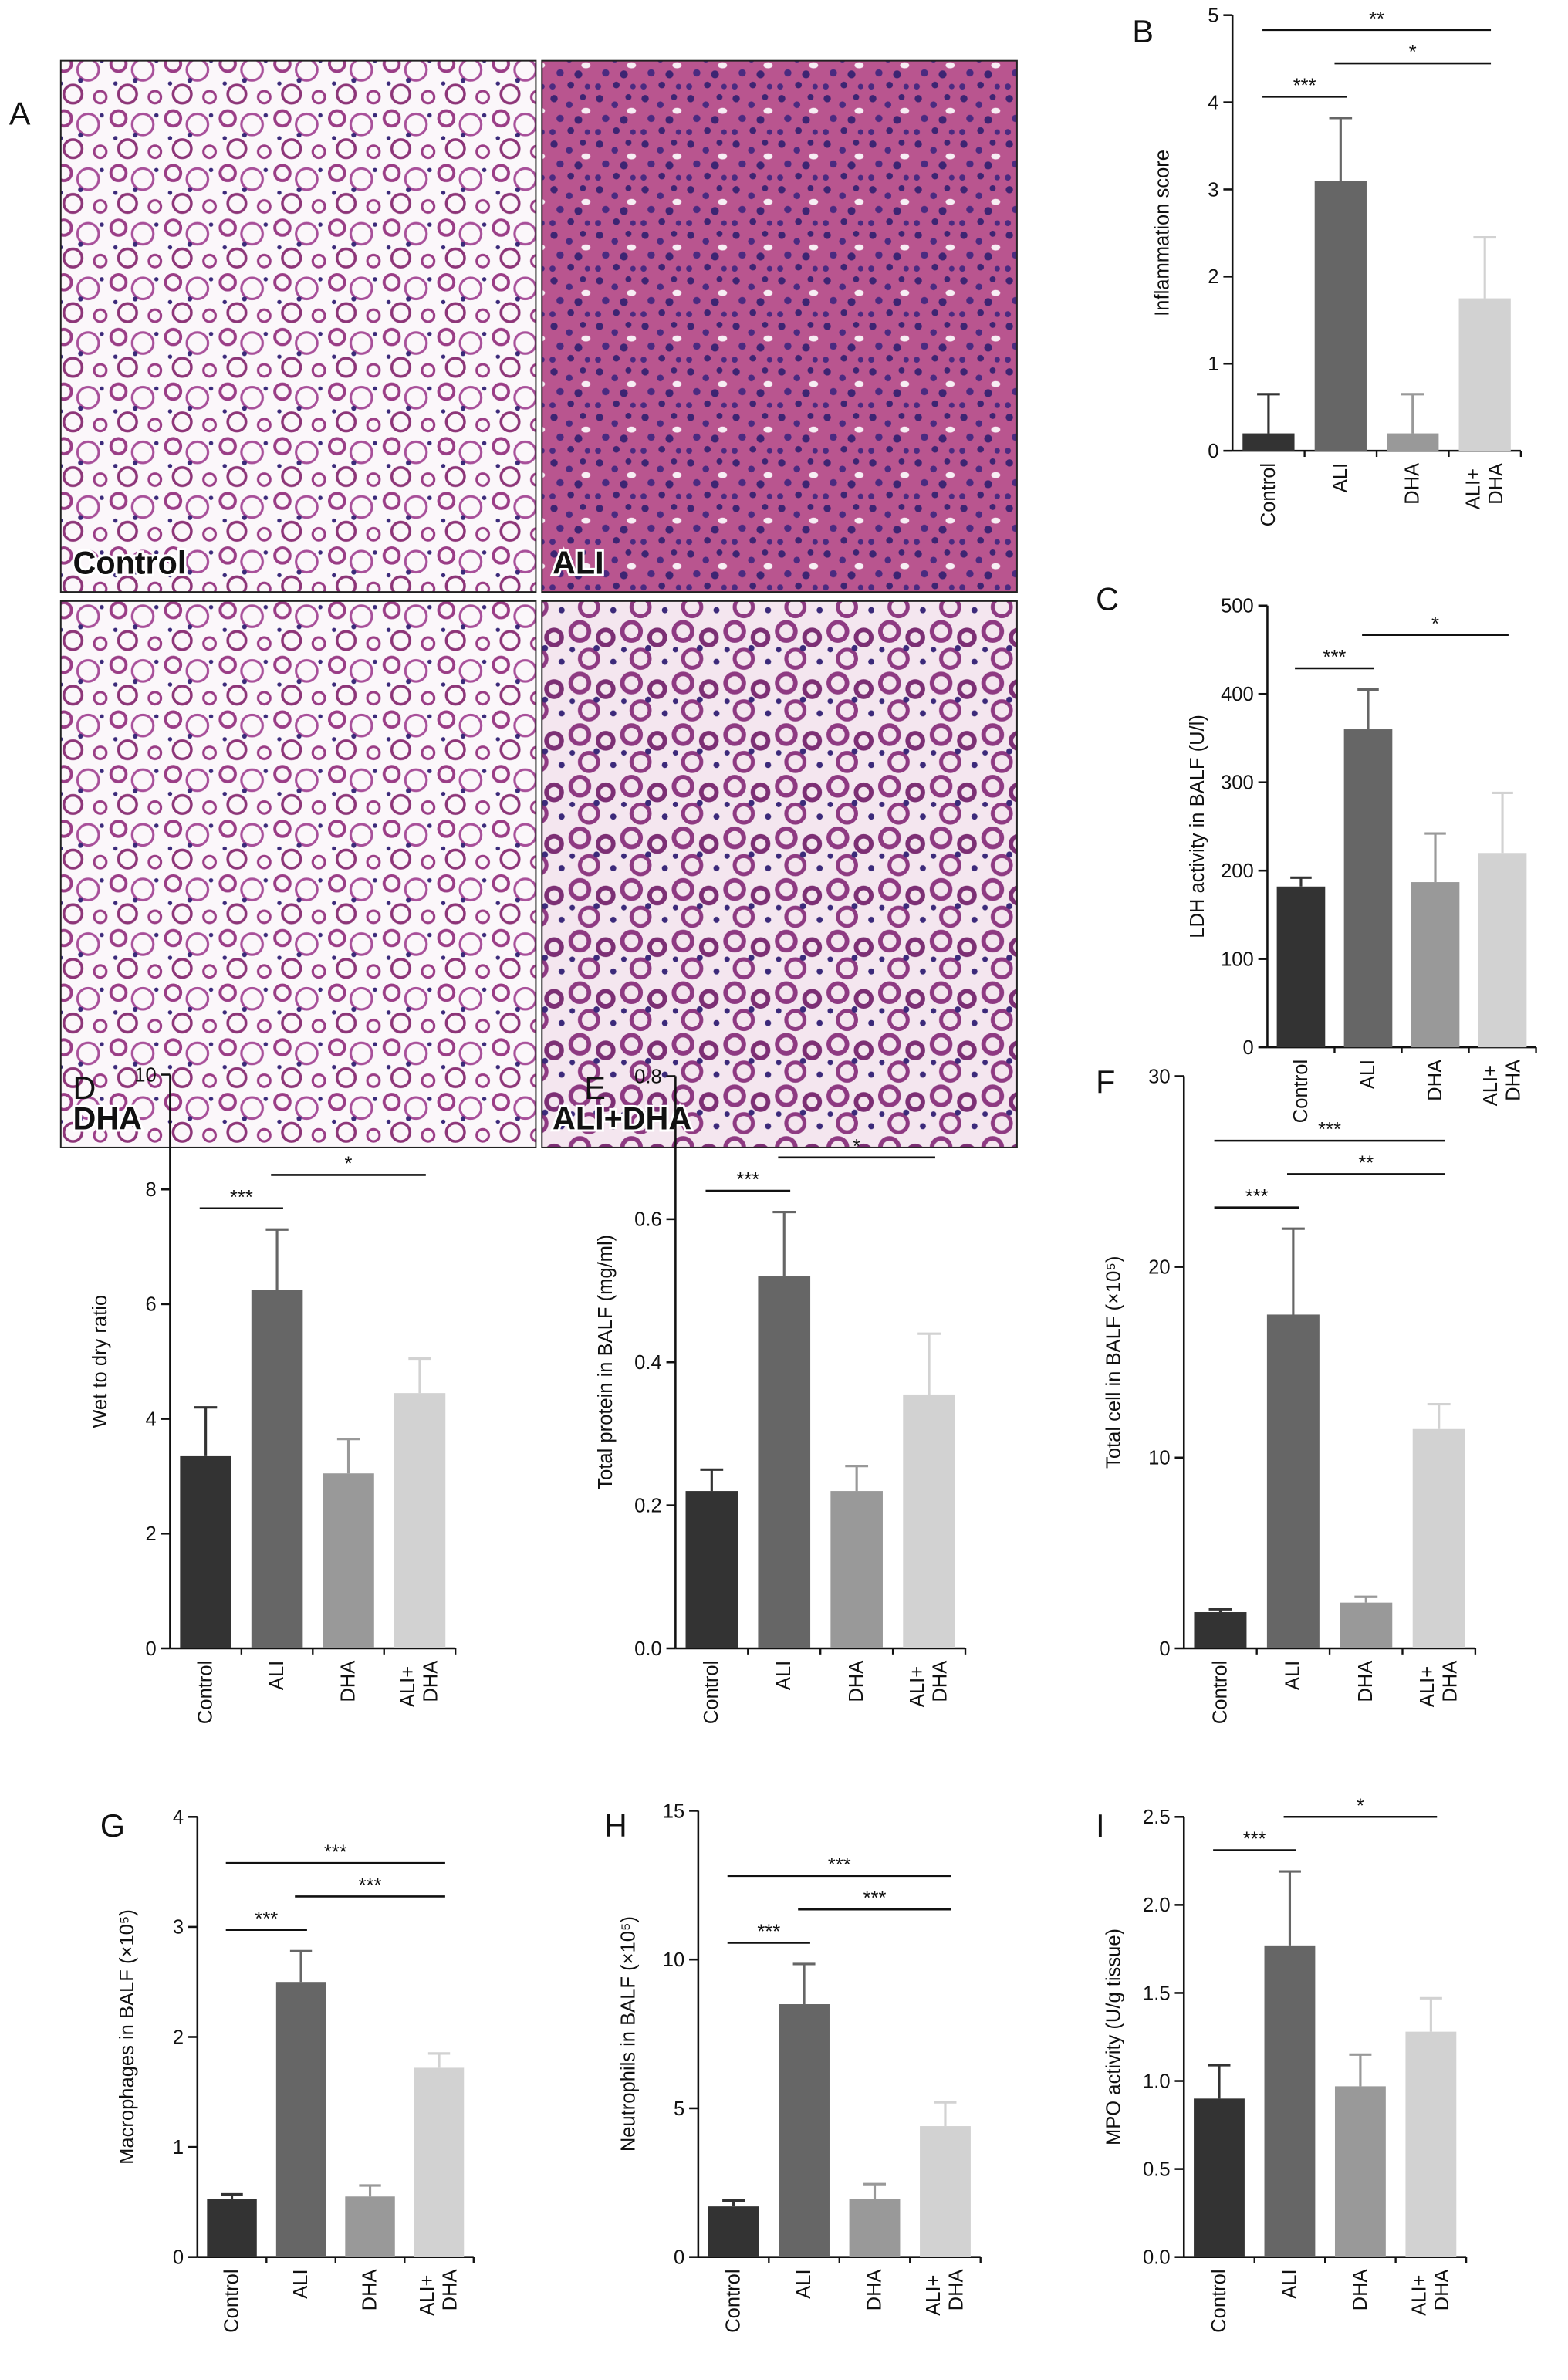 The image size is (1568, 2380). What do you see at coordinates (150, 1305) in the screenshot?
I see `y-tick-label: 6` at bounding box center [150, 1305].